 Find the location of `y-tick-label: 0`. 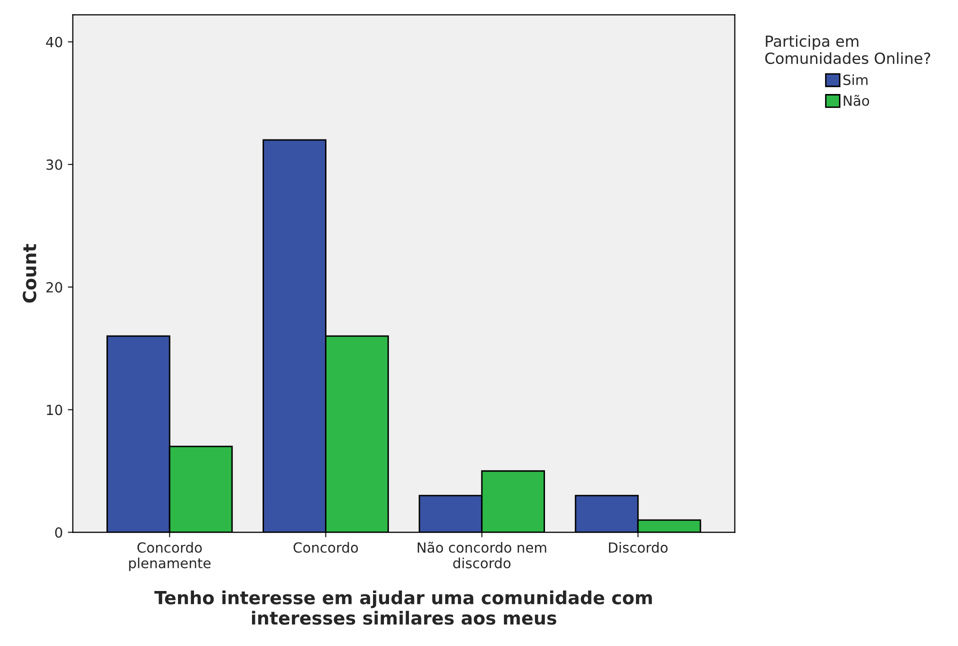

y-tick-label: 0 is located at coordinates (58, 532).